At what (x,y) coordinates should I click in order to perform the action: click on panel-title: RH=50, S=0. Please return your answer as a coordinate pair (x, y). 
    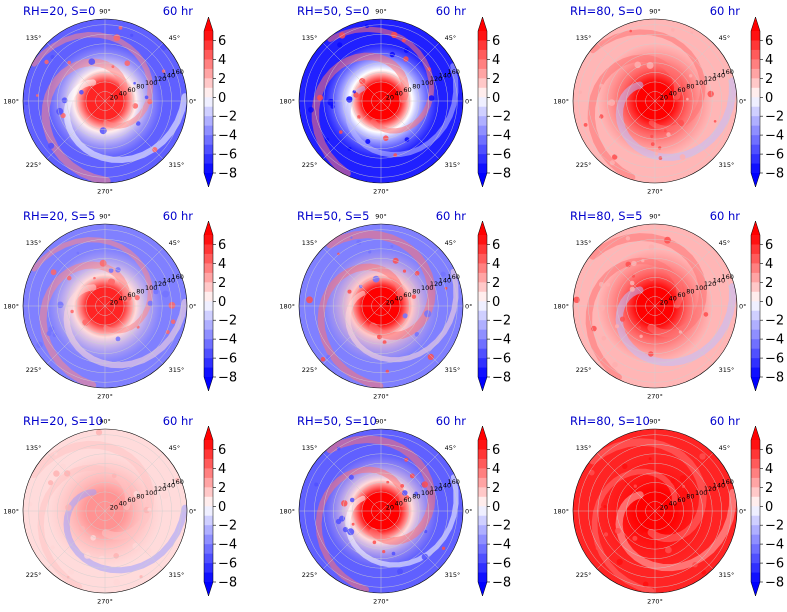
    Looking at the image, I should click on (333, 11).